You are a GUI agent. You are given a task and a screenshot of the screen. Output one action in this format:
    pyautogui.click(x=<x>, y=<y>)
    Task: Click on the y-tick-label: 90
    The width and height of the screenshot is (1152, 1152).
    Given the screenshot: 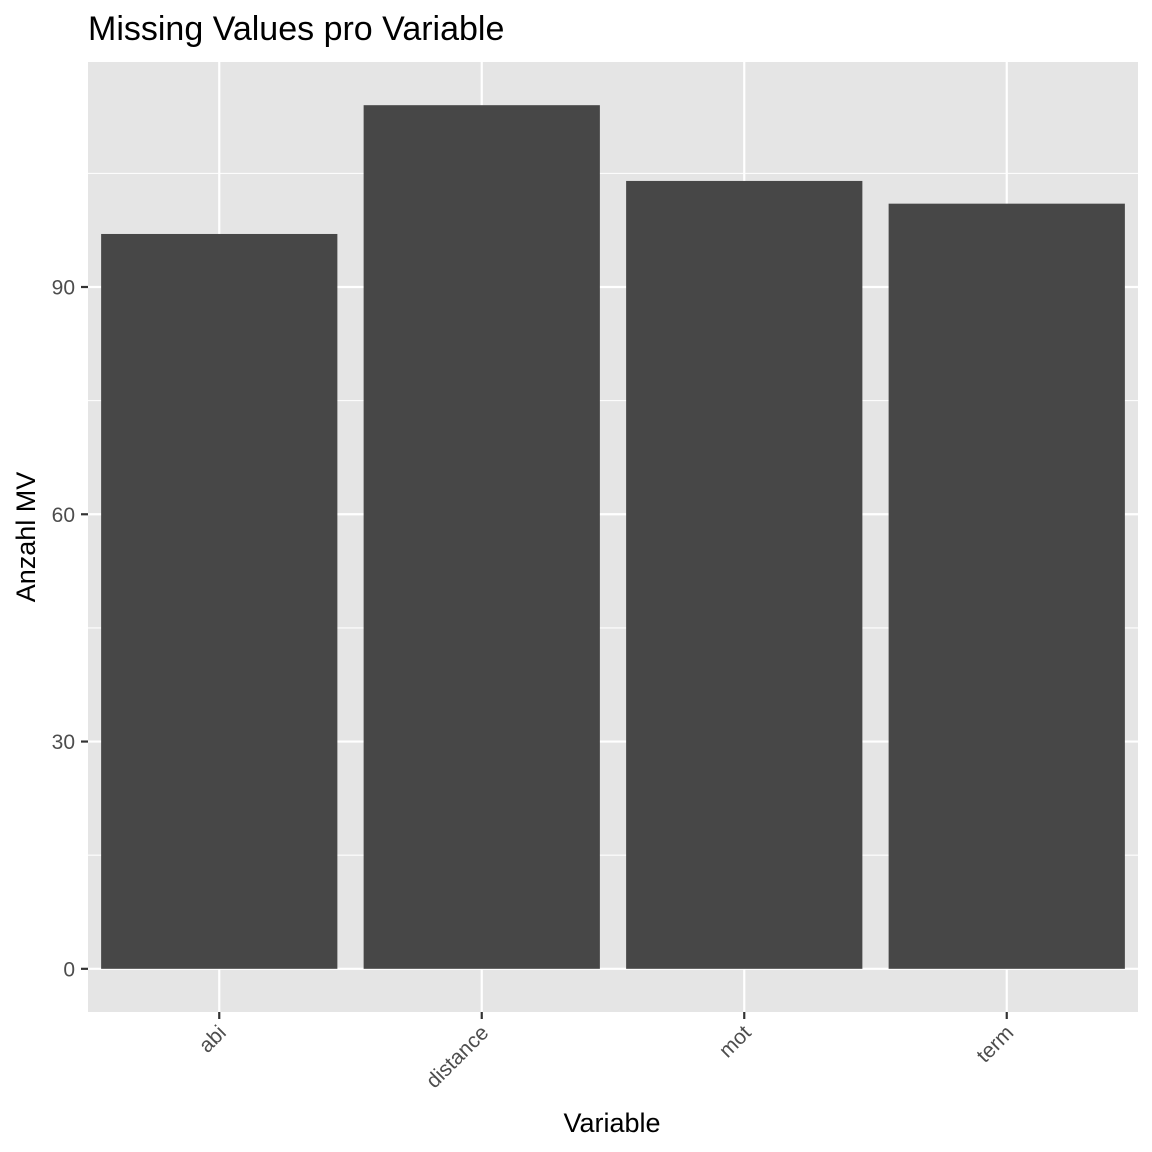 What is the action you would take?
    pyautogui.click(x=63, y=288)
    